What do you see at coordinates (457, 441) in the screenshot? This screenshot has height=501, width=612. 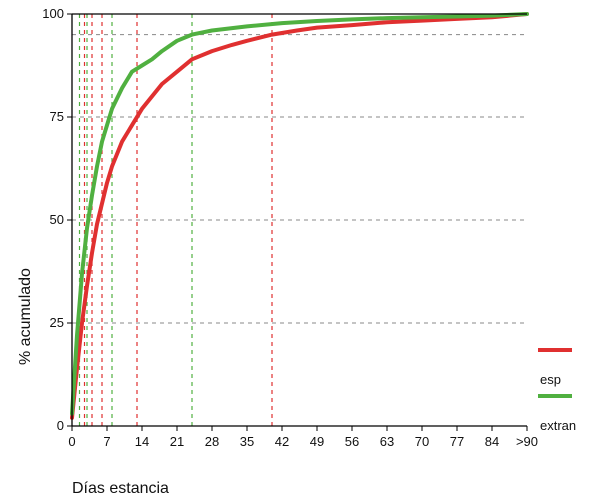 I see `x-tick-label: 77` at bounding box center [457, 441].